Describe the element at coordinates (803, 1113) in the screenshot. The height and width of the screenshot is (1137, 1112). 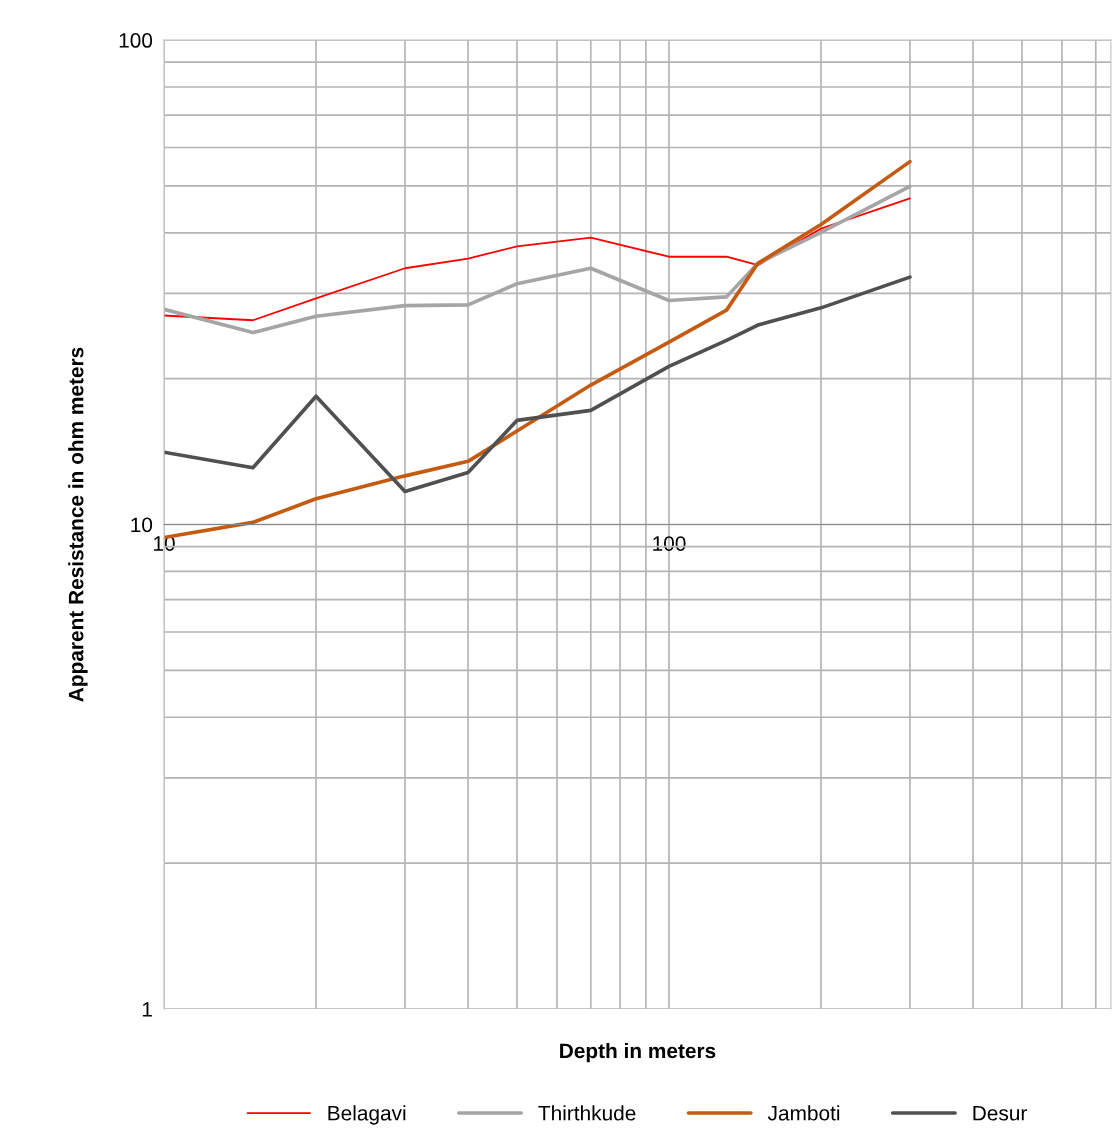
I see `legend-label: Jamboti` at that location.